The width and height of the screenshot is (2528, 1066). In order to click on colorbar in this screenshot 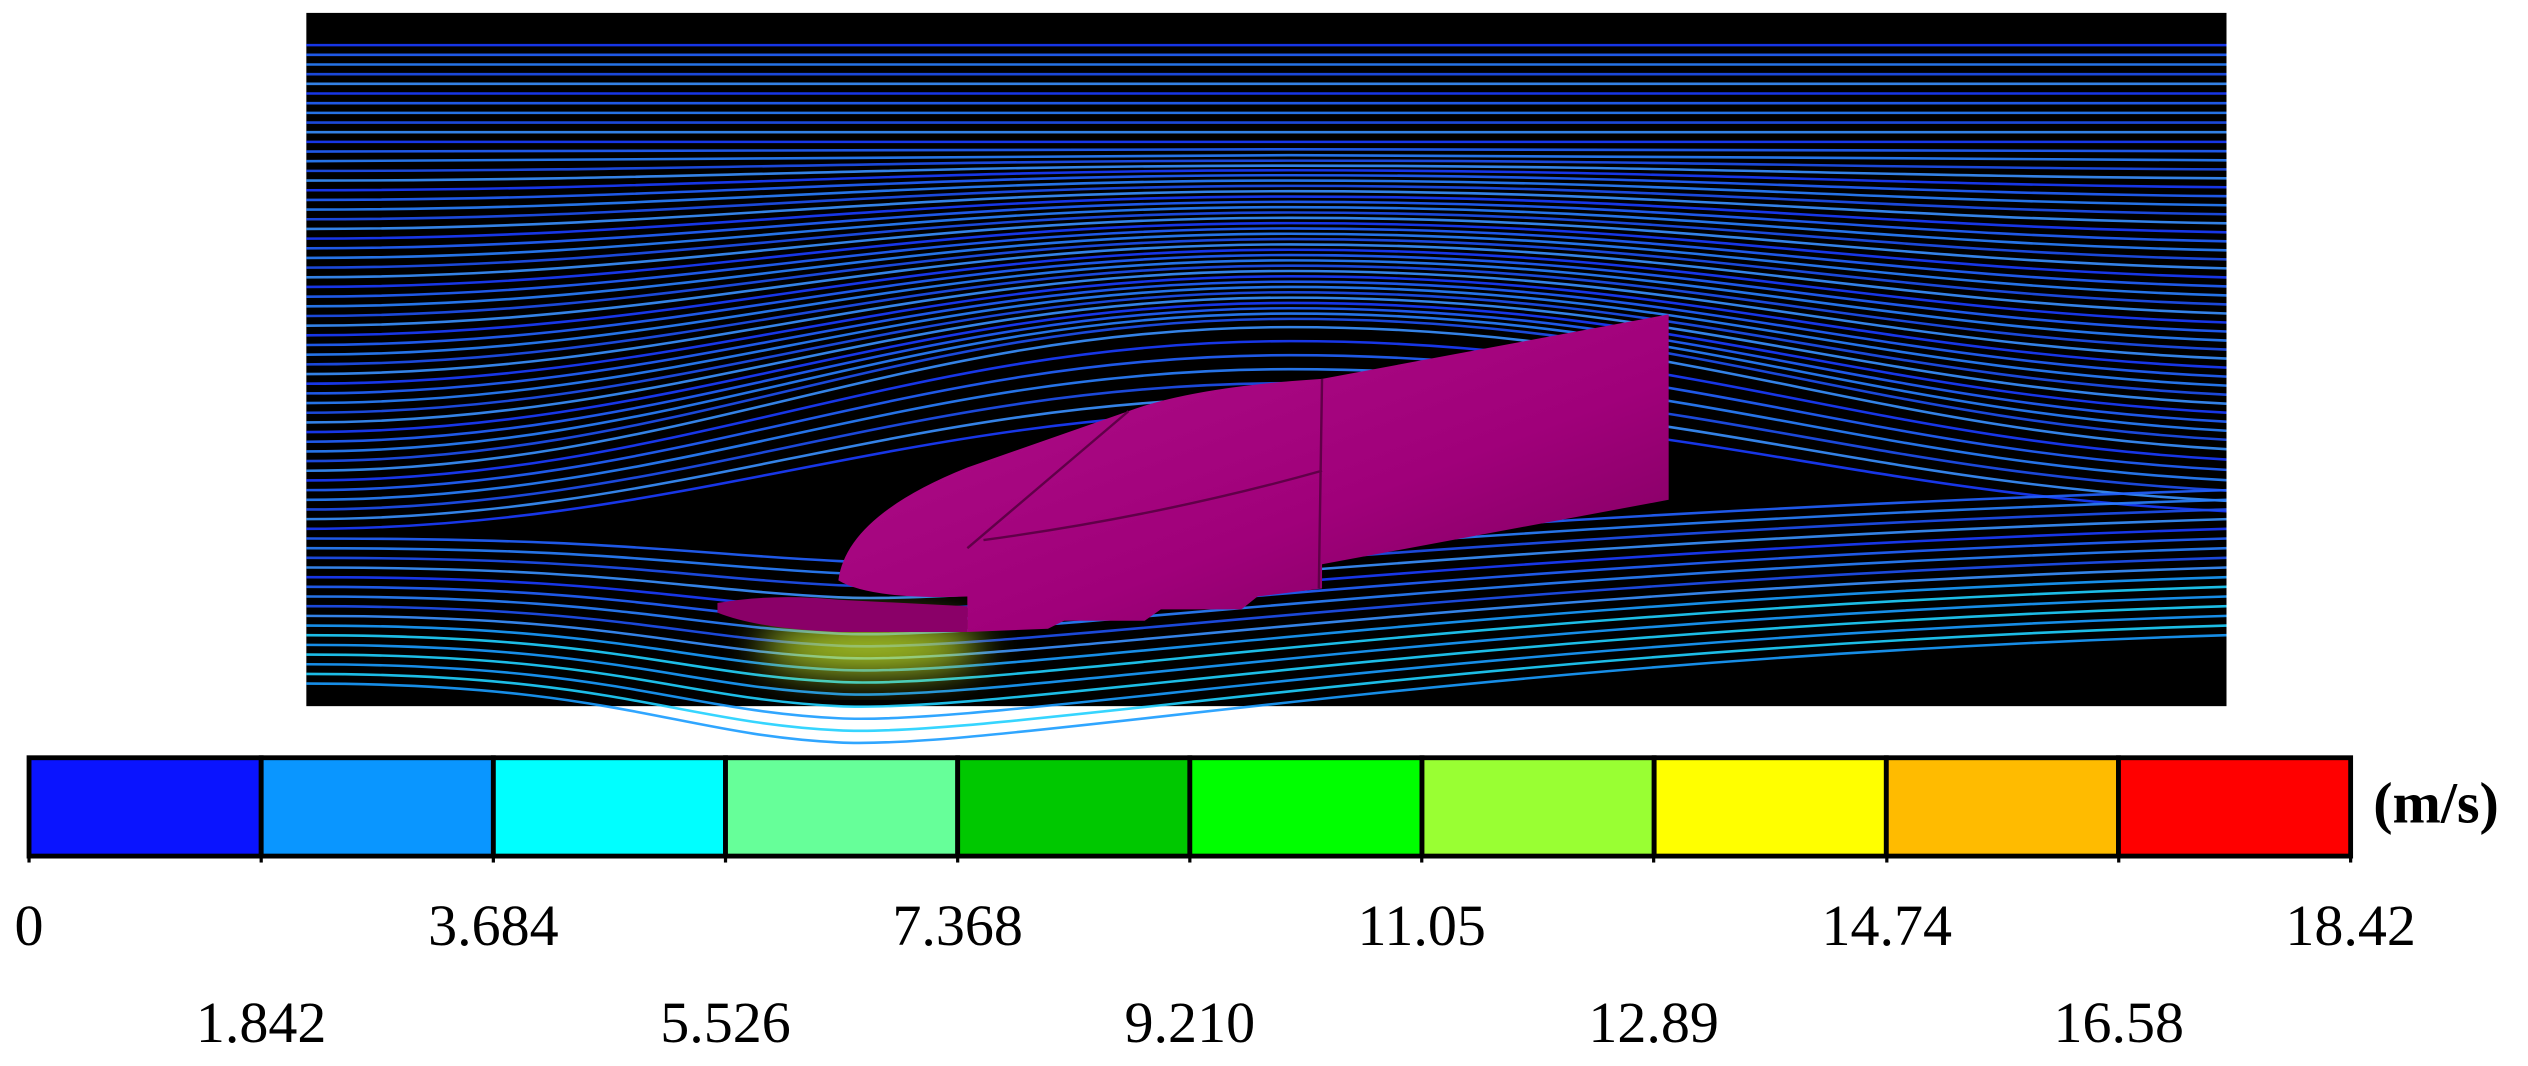, I will do `click(1190, 809)`.